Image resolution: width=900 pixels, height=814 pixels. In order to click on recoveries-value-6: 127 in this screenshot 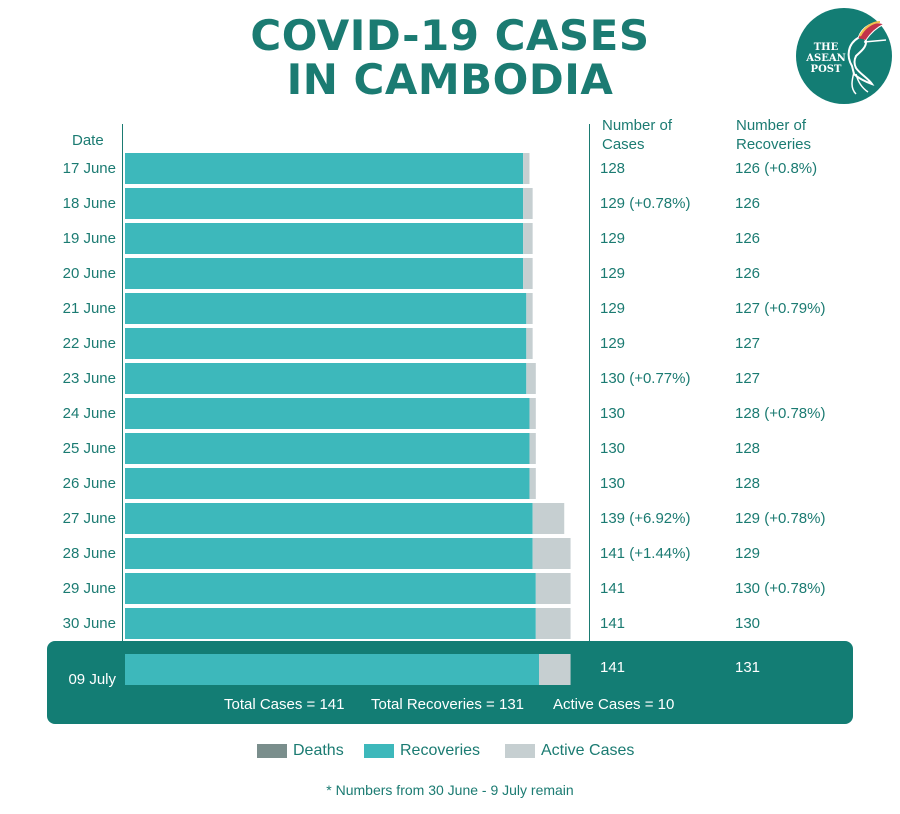, I will do `click(748, 378)`.